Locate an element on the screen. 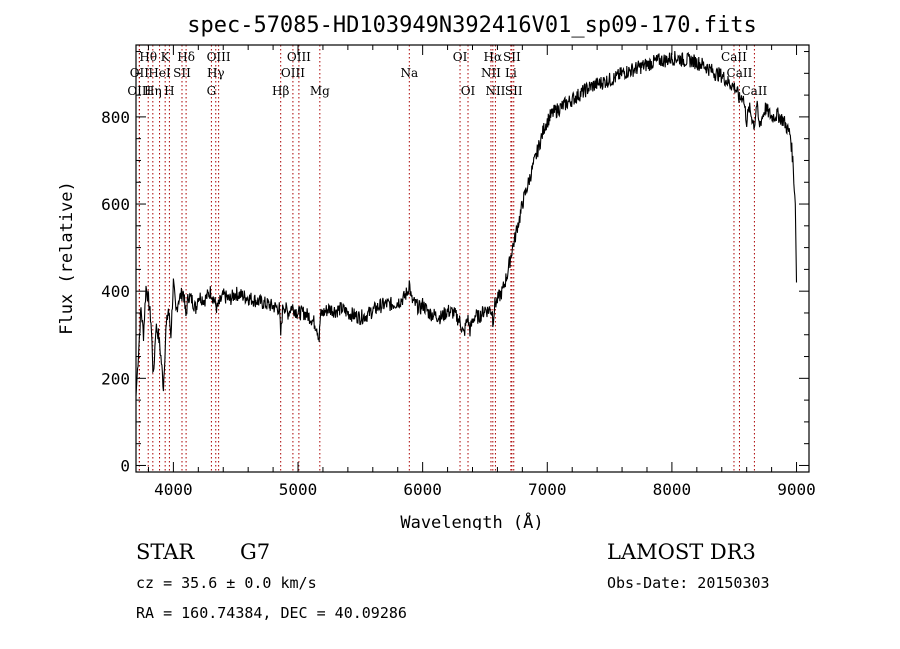  spectral-line-label: Li is located at coordinates (511, 73).